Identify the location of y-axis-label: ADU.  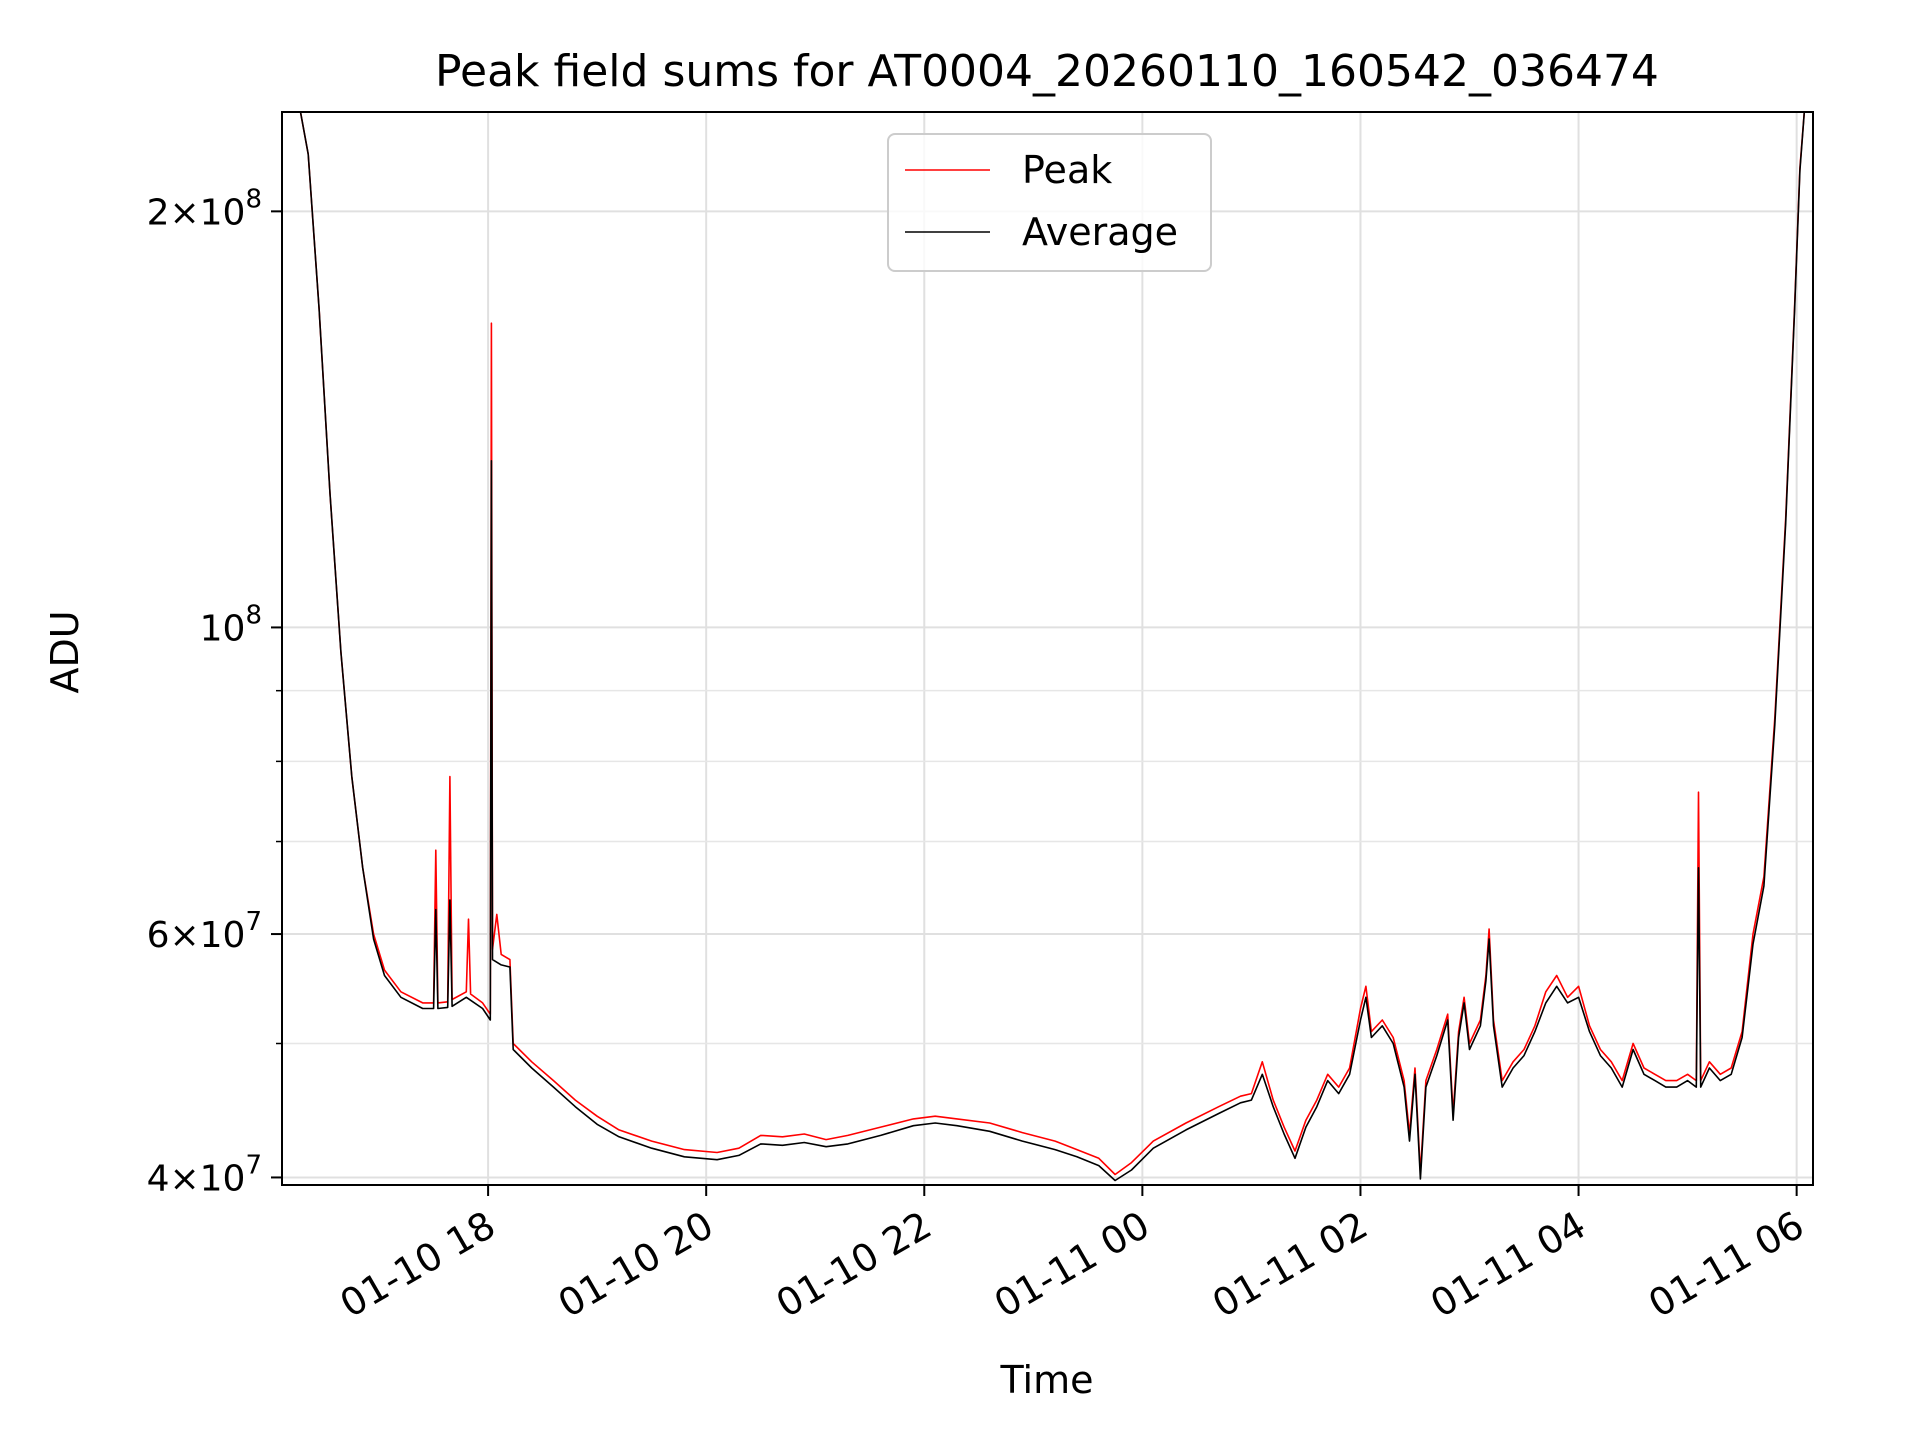
(65, 651).